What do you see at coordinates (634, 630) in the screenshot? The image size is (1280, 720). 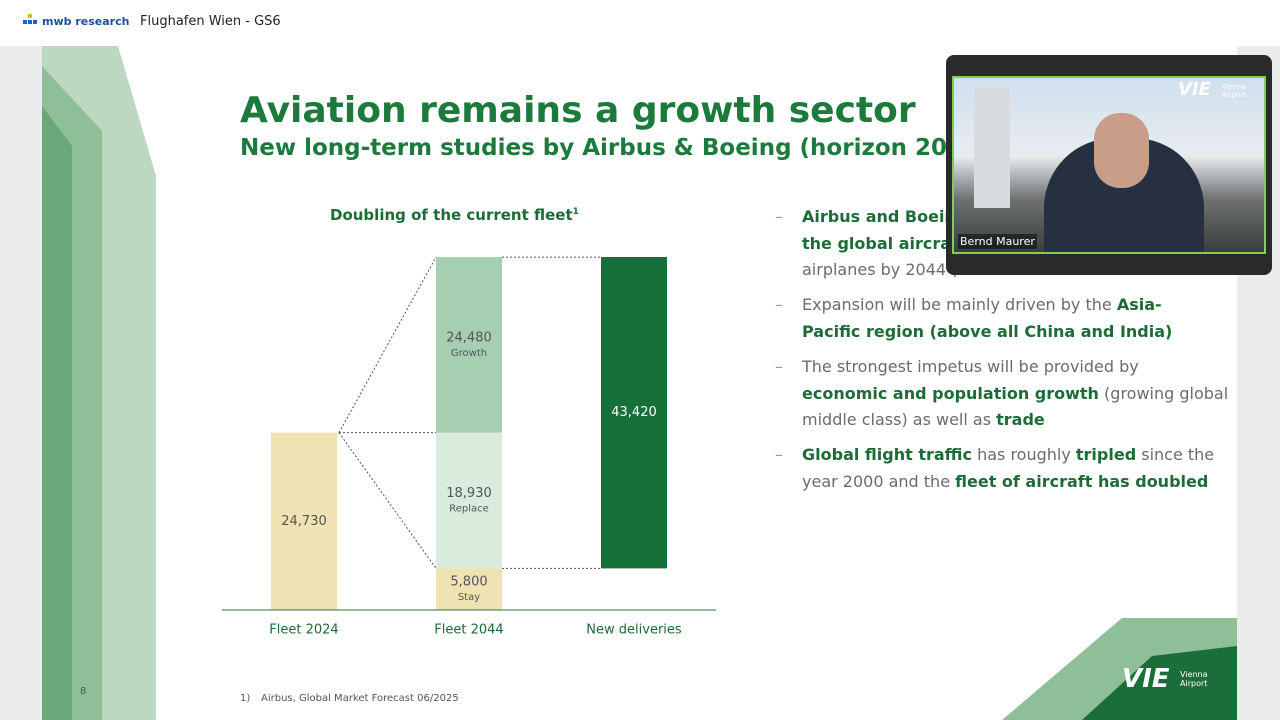 I see `x-tick-label: New deliveries` at bounding box center [634, 630].